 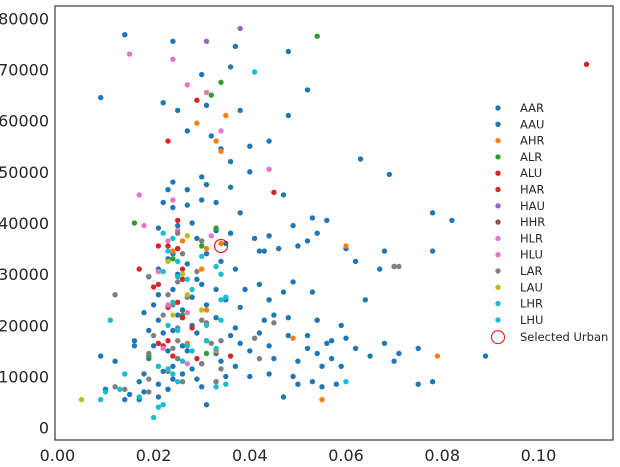 I want to click on y-tick-label: 40000, so click(x=24, y=223).